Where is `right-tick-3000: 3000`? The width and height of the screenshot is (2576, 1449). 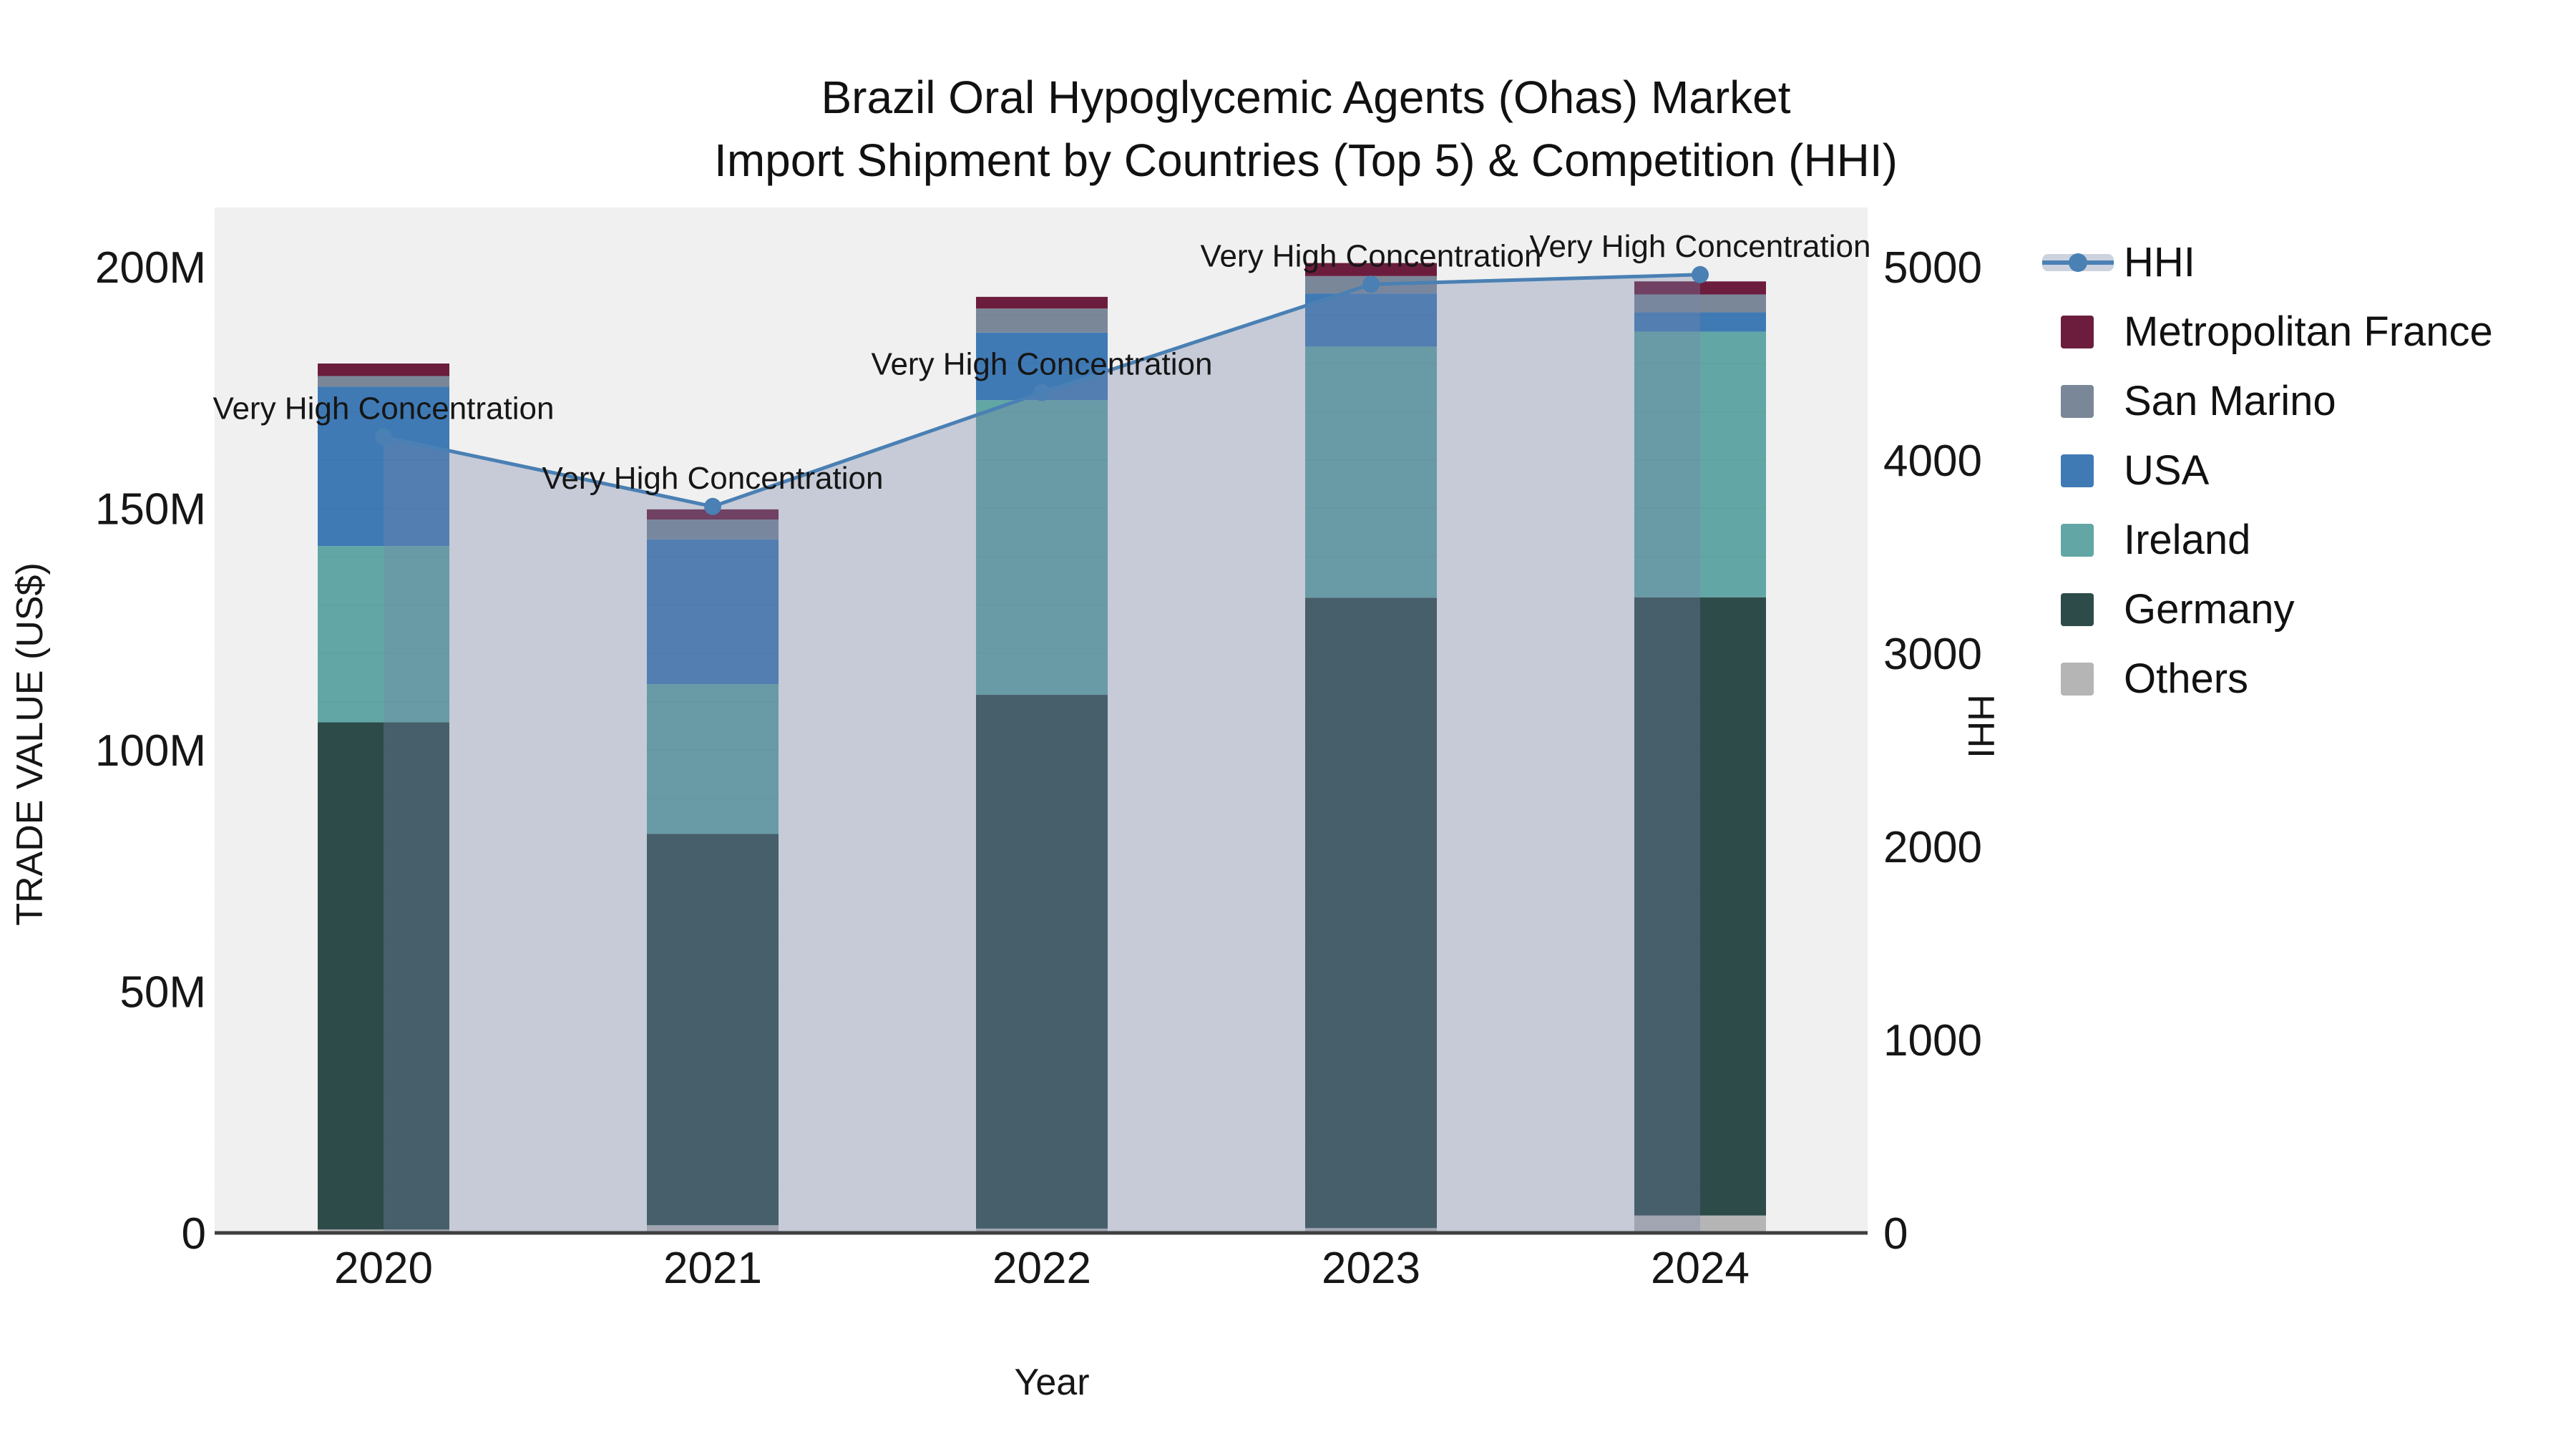 right-tick-3000: 3000 is located at coordinates (1932, 654).